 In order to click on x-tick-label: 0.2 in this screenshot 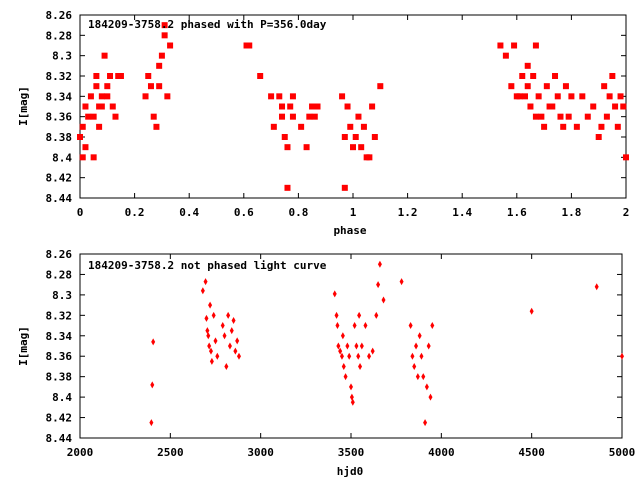, I will do `click(135, 212)`.